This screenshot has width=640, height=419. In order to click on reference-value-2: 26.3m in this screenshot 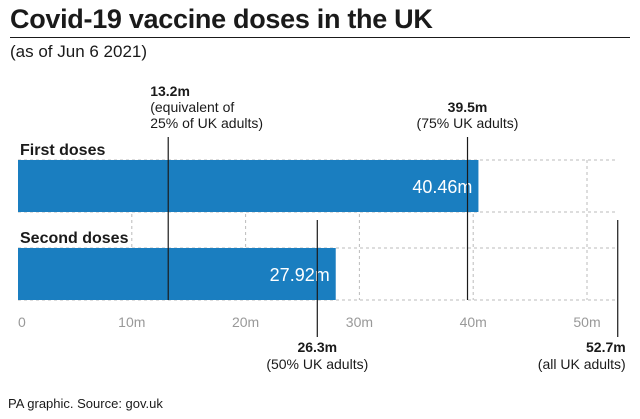, I will do `click(317, 347)`.